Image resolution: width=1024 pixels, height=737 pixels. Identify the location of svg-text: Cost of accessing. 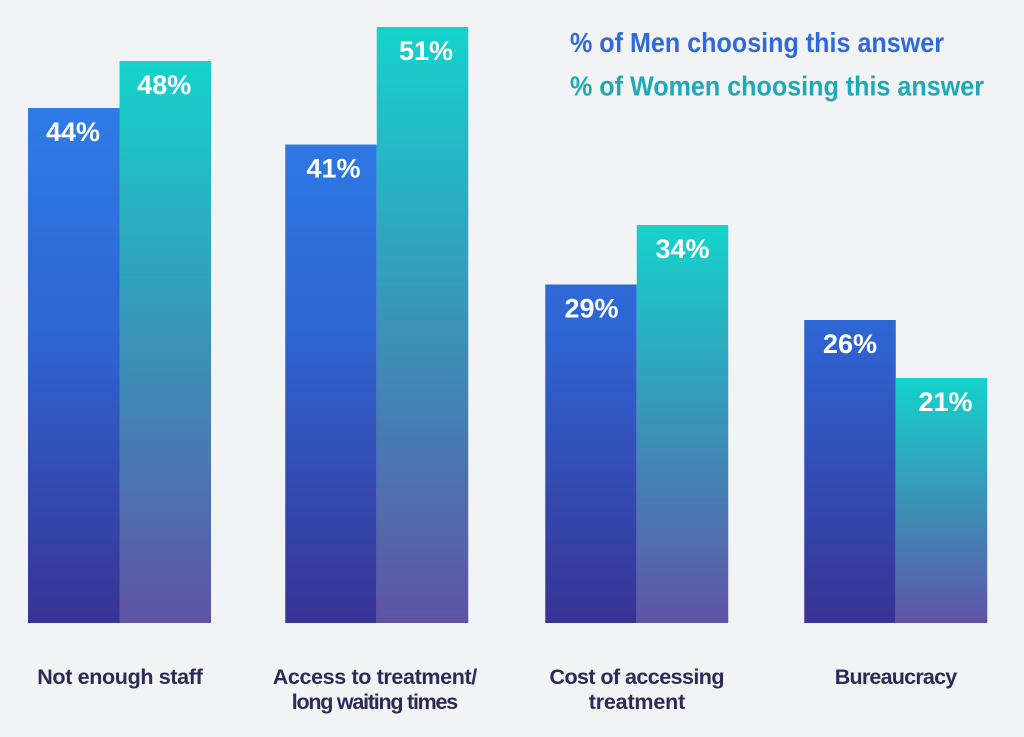
(637, 677).